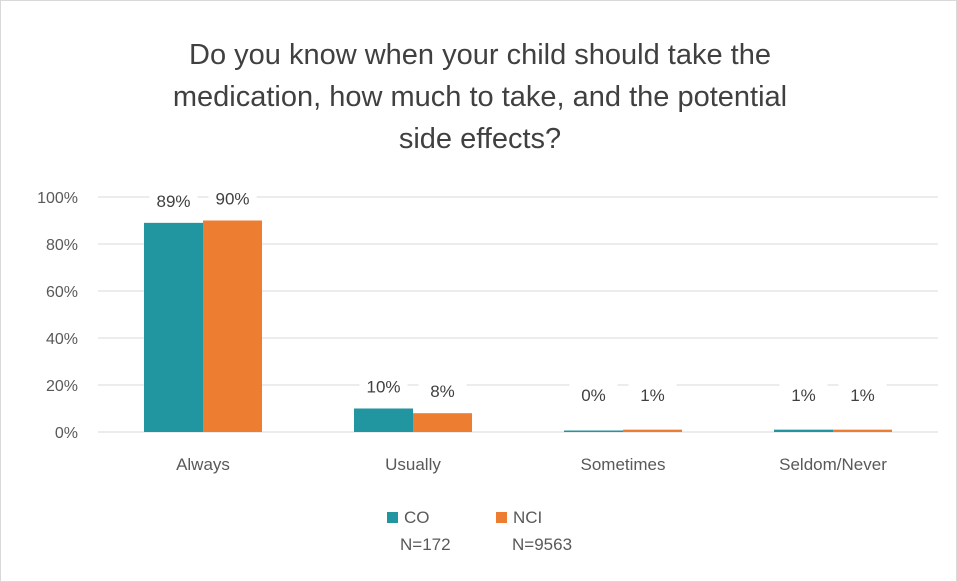 This screenshot has height=582, width=957. What do you see at coordinates (833, 464) in the screenshot?
I see `x-category-label: Seldom/Never` at bounding box center [833, 464].